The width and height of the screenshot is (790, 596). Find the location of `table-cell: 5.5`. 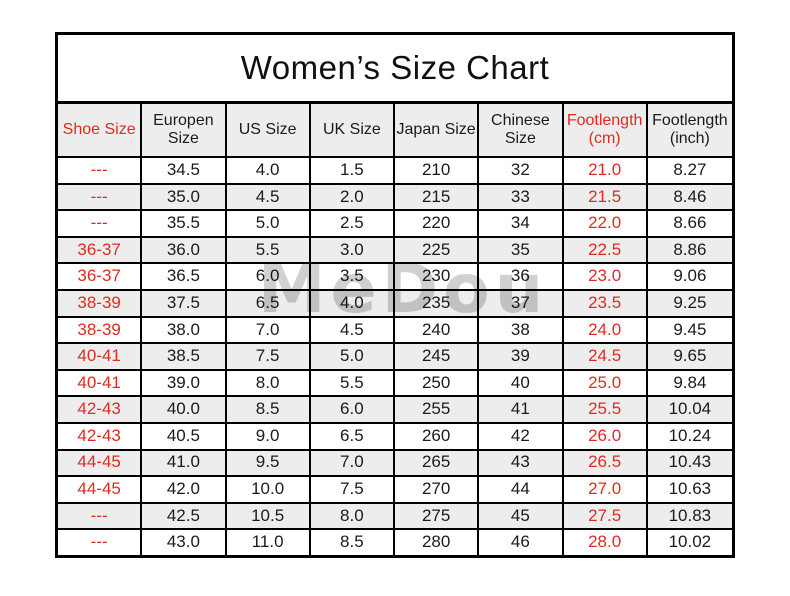

table-cell: 5.5 is located at coordinates (353, 383).